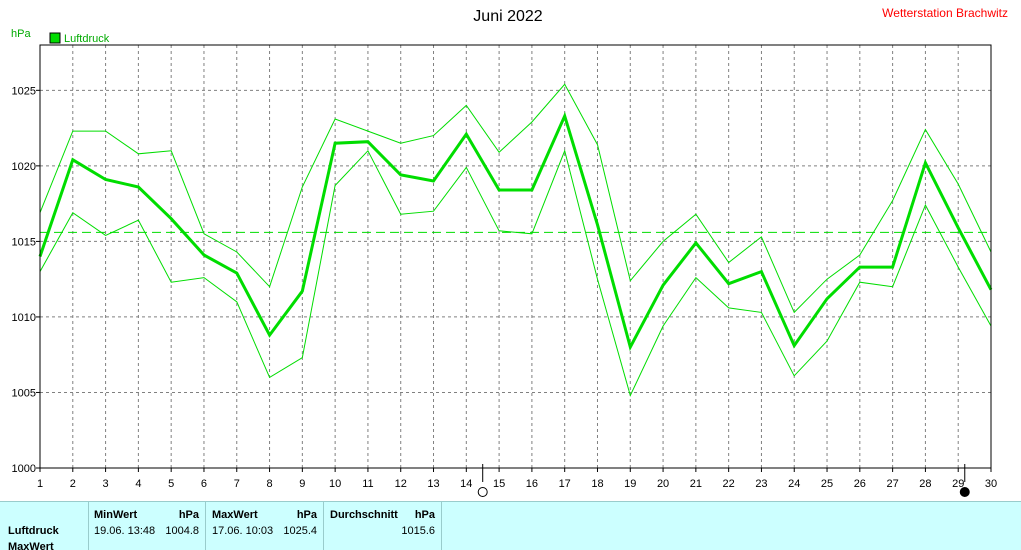 The image size is (1021, 550). Describe the element at coordinates (300, 531) in the screenshot. I see `max-value: 1025.4` at that location.